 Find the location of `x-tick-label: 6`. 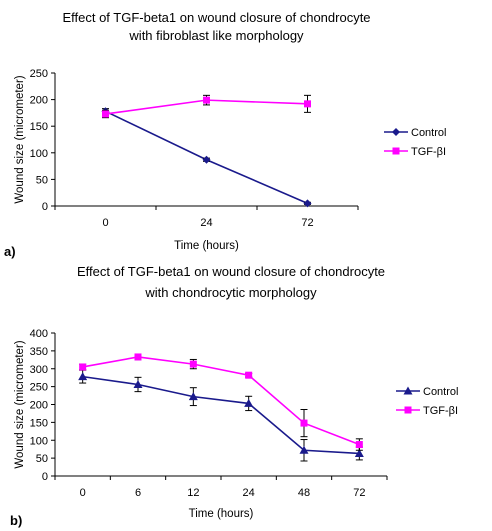

x-tick-label: 6 is located at coordinates (138, 493).